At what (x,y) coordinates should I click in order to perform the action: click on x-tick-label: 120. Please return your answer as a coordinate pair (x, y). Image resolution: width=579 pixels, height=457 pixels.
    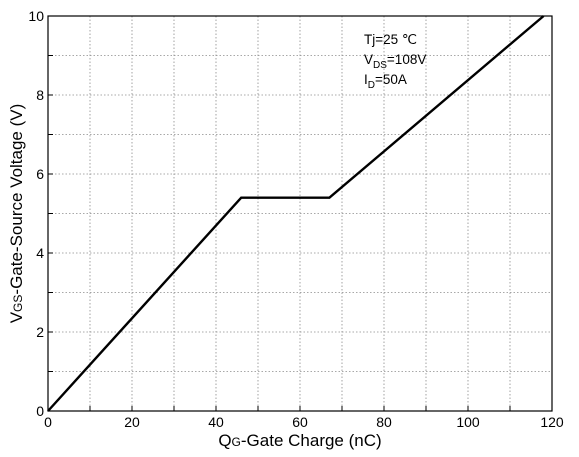
    Looking at the image, I should click on (552, 422).